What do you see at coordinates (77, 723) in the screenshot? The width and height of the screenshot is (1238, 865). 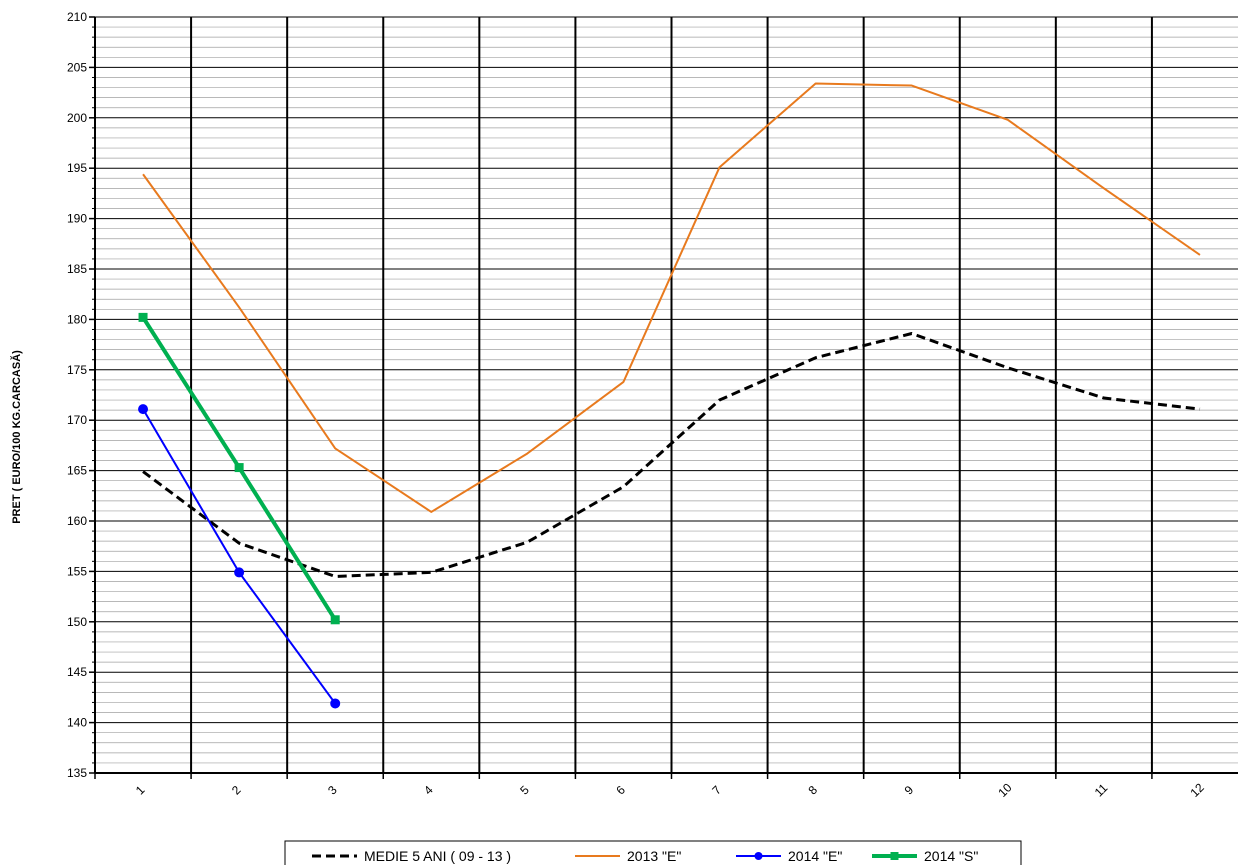 I see `y-tick-label: 140` at bounding box center [77, 723].